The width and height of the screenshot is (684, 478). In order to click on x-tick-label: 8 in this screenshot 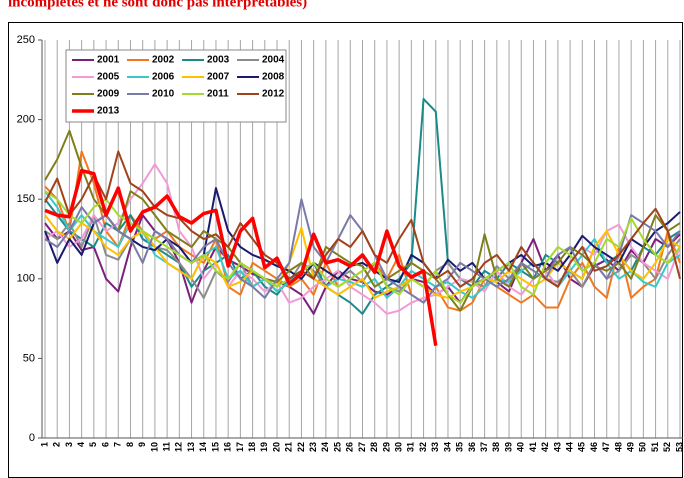, I will do `click(130, 444)`.